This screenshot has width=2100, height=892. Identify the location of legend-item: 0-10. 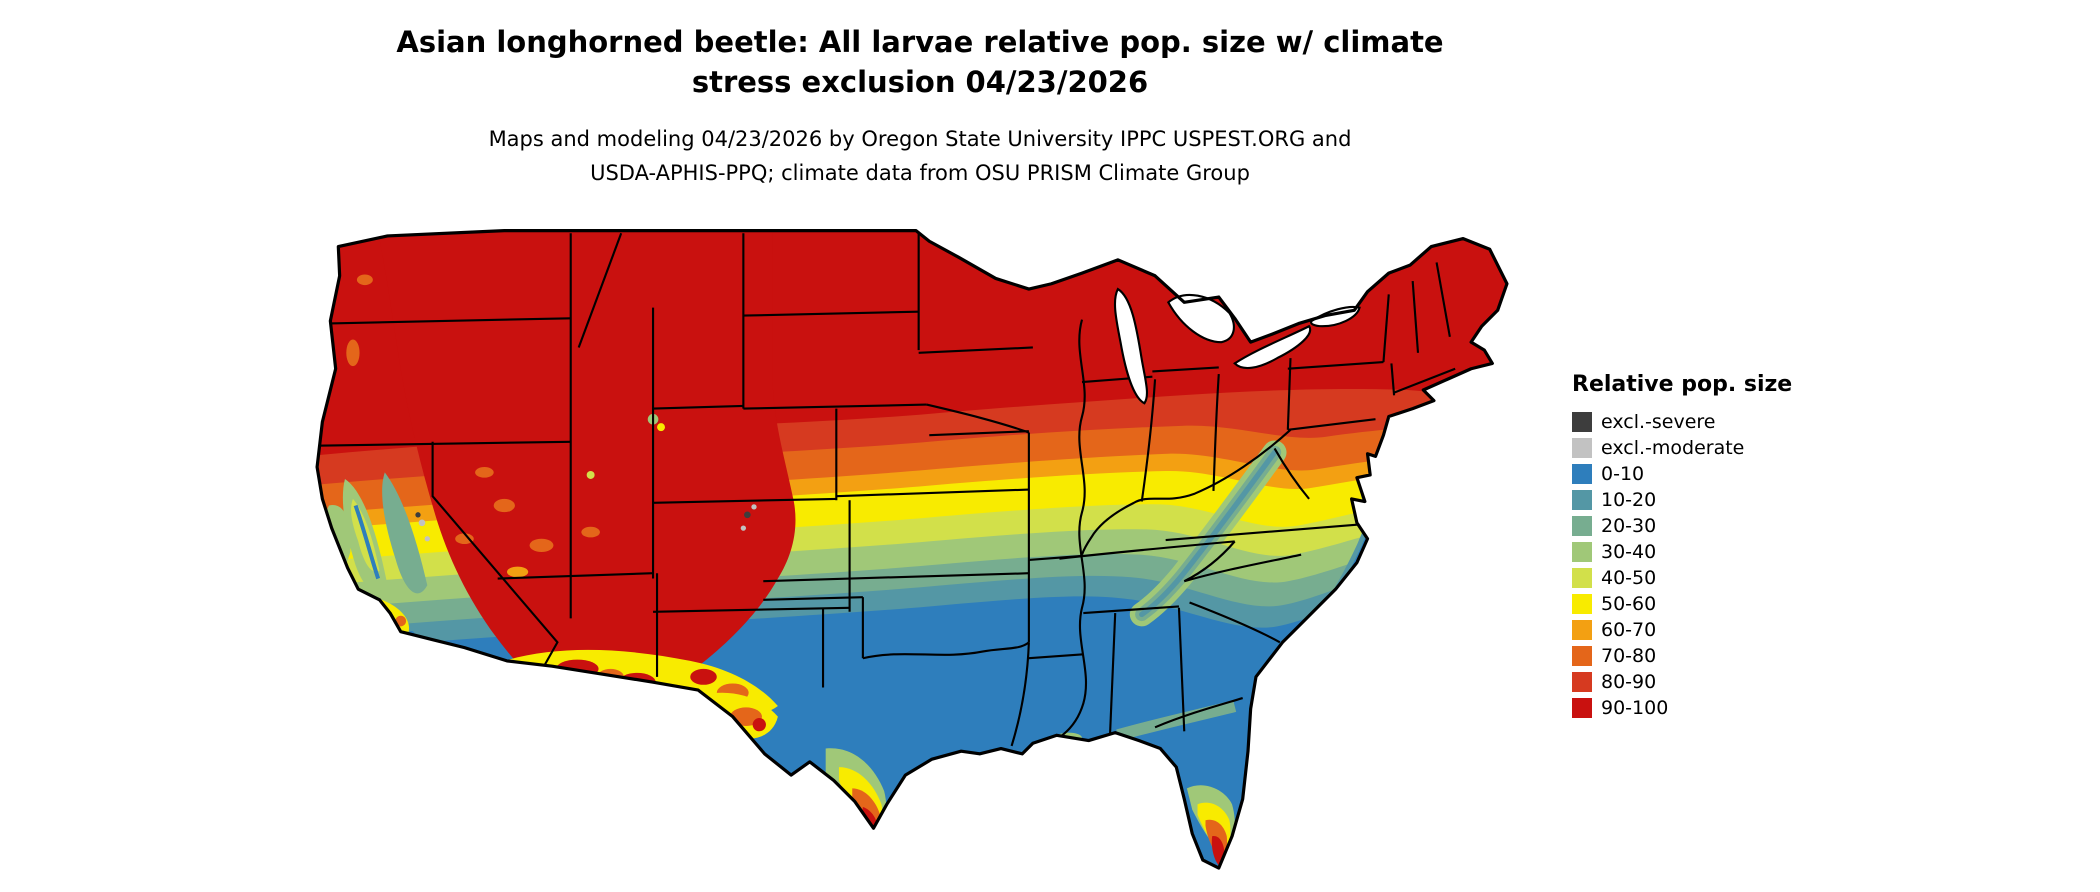
(1737, 474).